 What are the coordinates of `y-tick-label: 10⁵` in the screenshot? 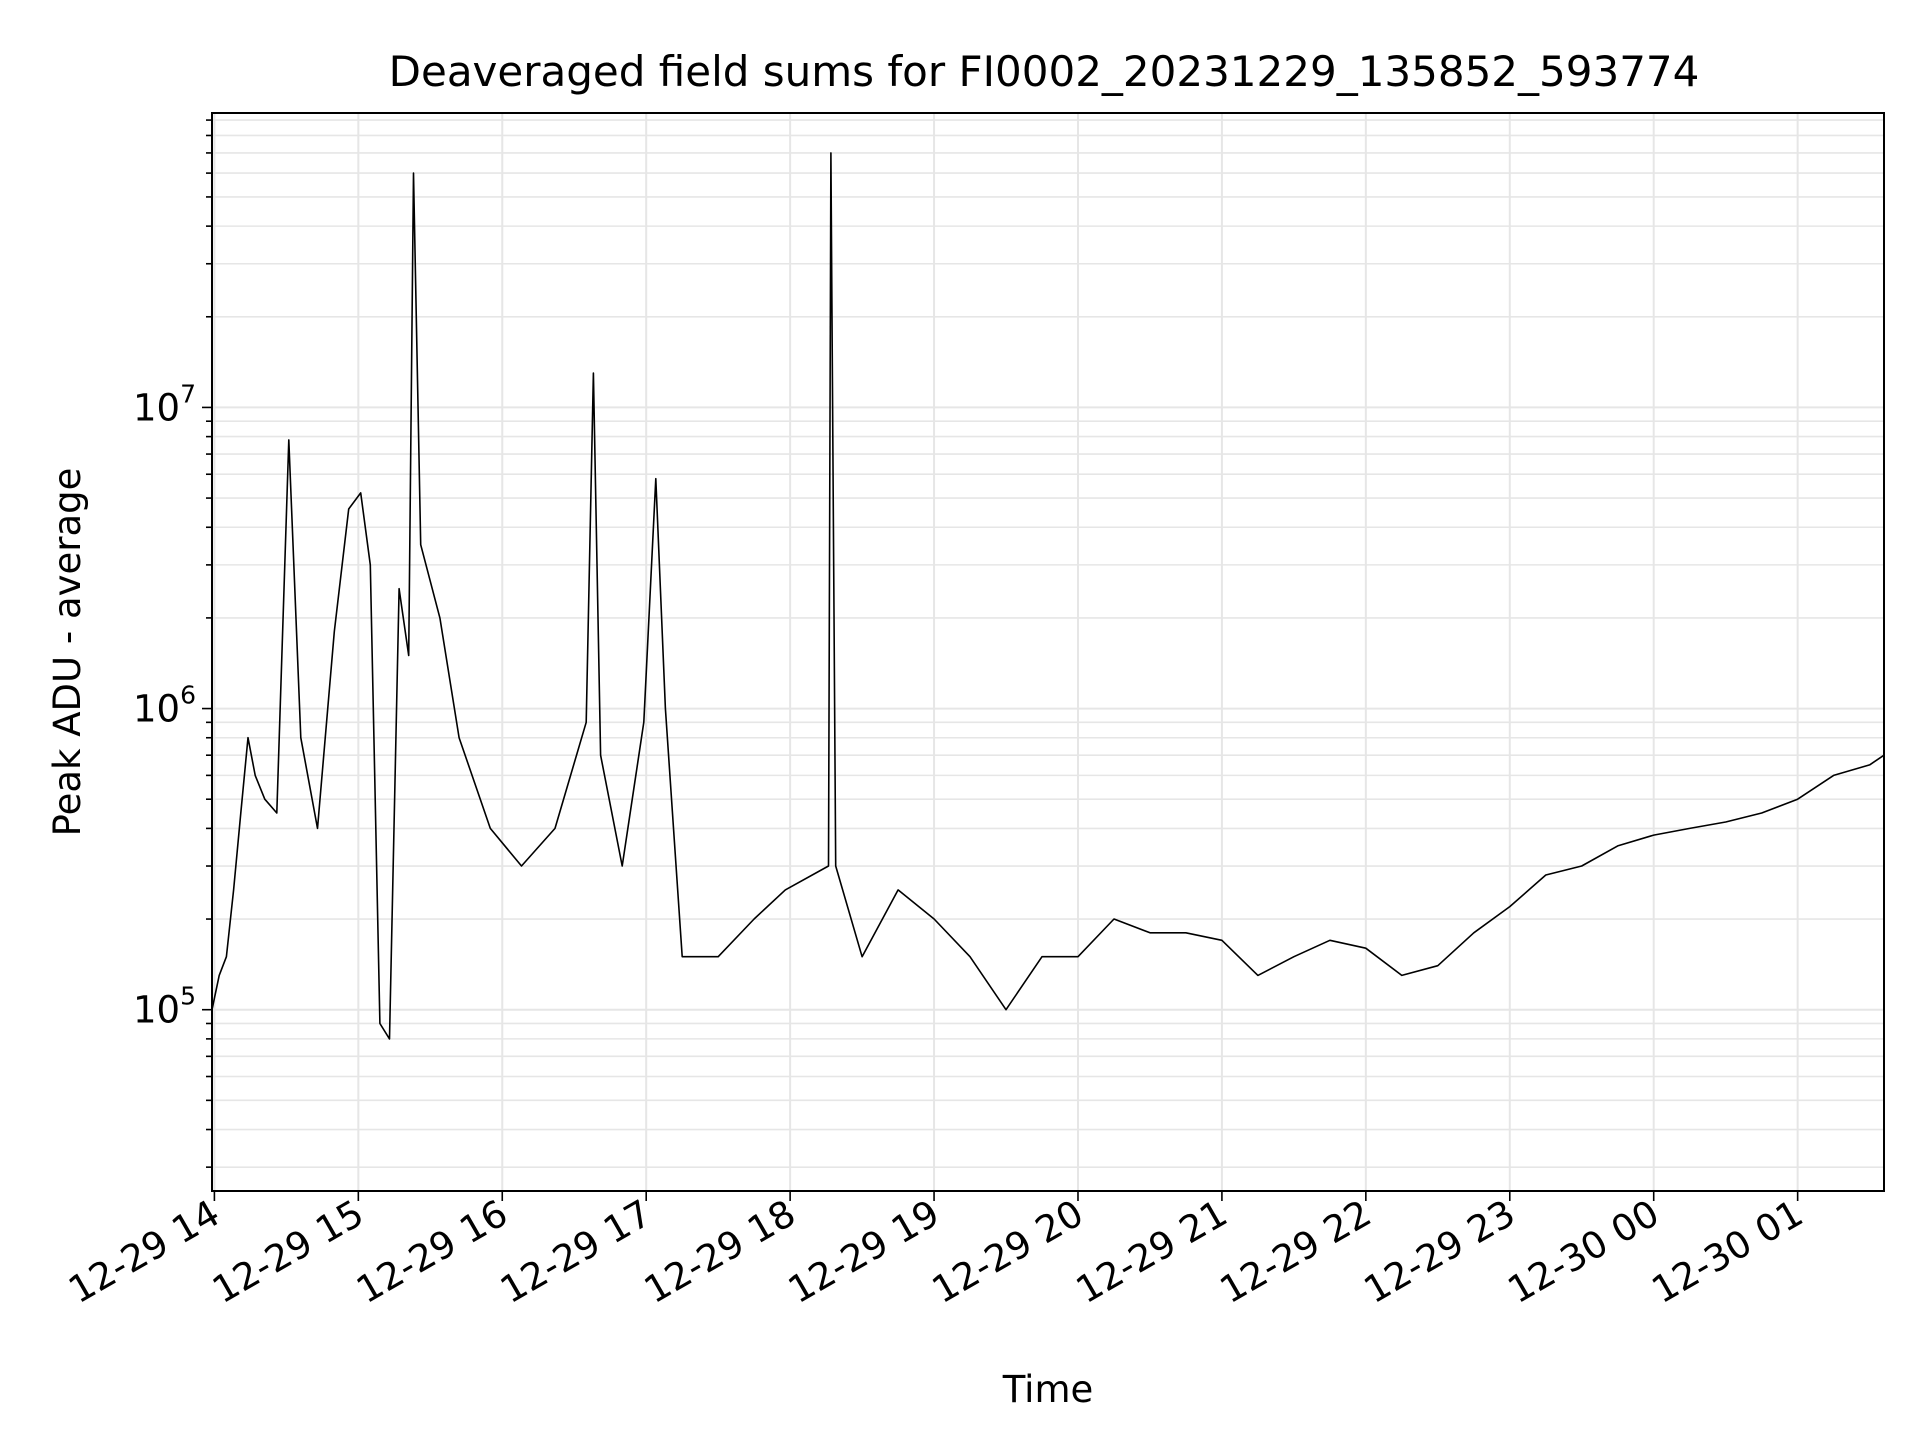 It's located at (164, 1007).